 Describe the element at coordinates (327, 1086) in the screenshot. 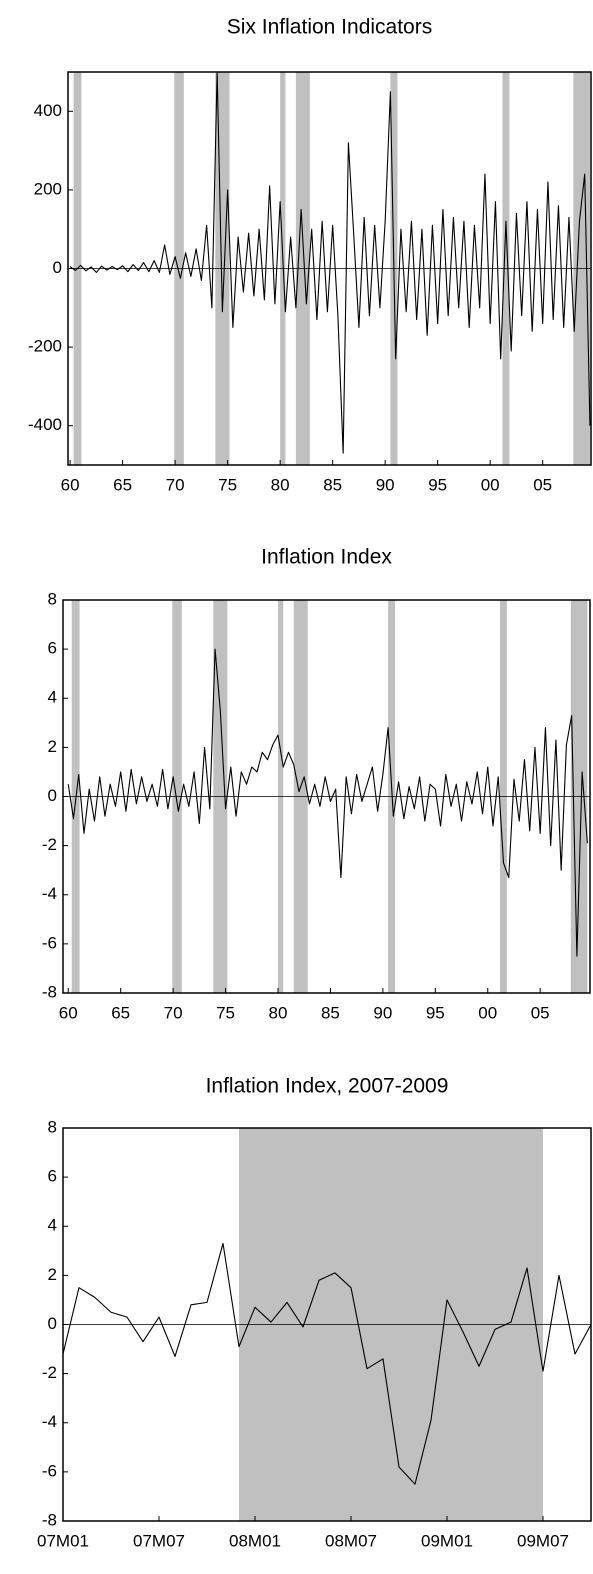

I see `chart-title: Inflation Index, 2007-2009` at that location.